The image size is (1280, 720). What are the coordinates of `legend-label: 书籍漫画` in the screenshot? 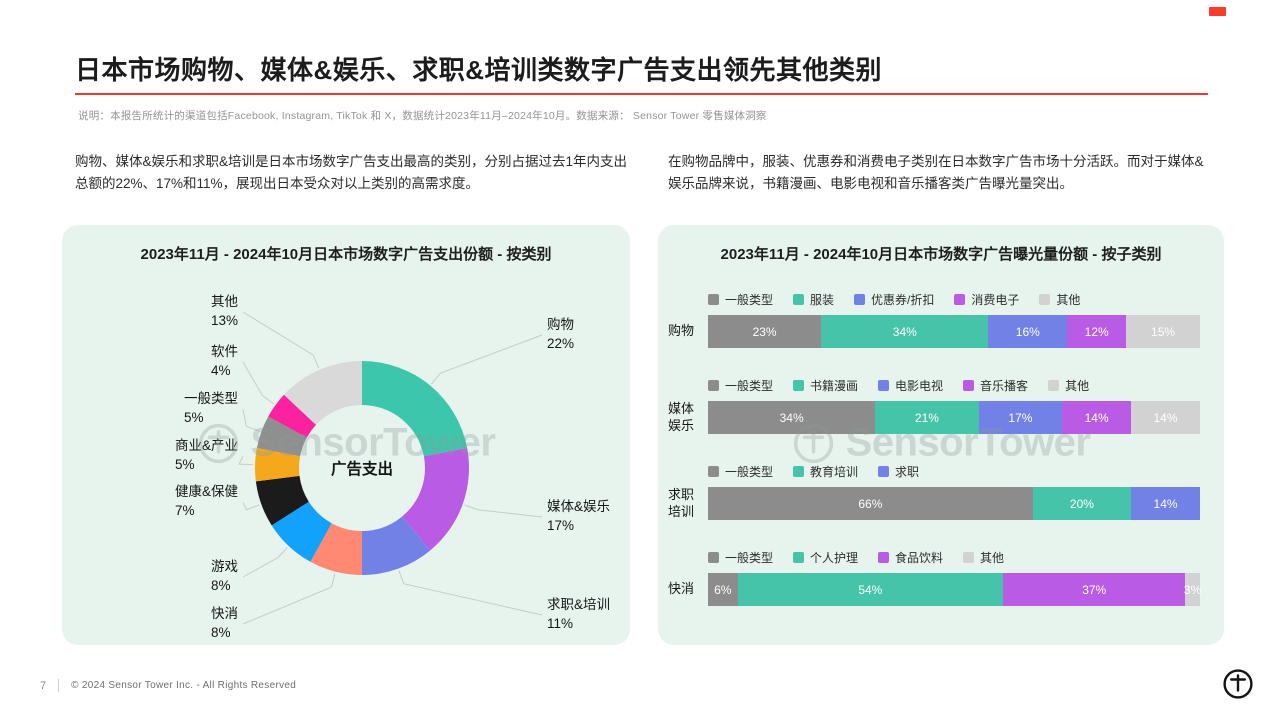 It's located at (834, 386).